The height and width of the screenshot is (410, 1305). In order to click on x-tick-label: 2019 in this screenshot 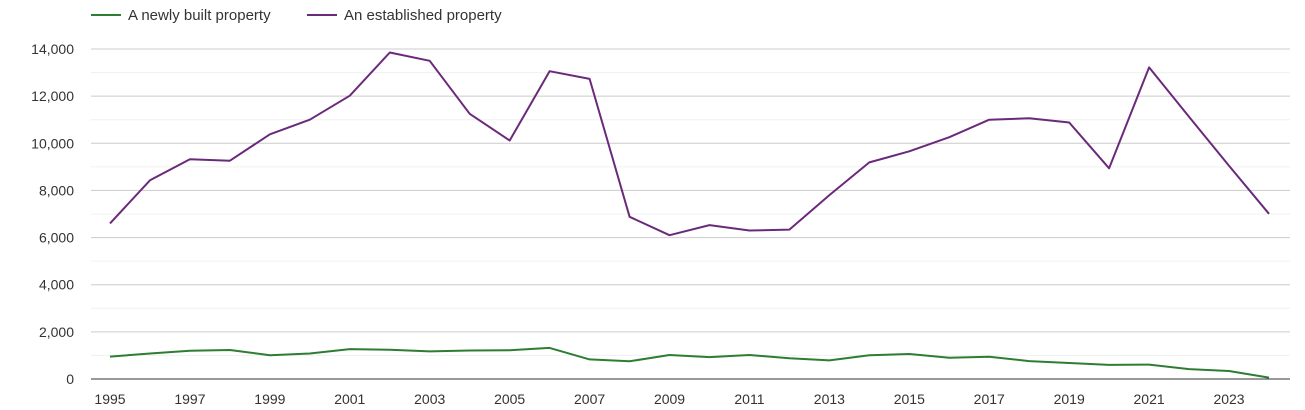, I will do `click(1069, 399)`.